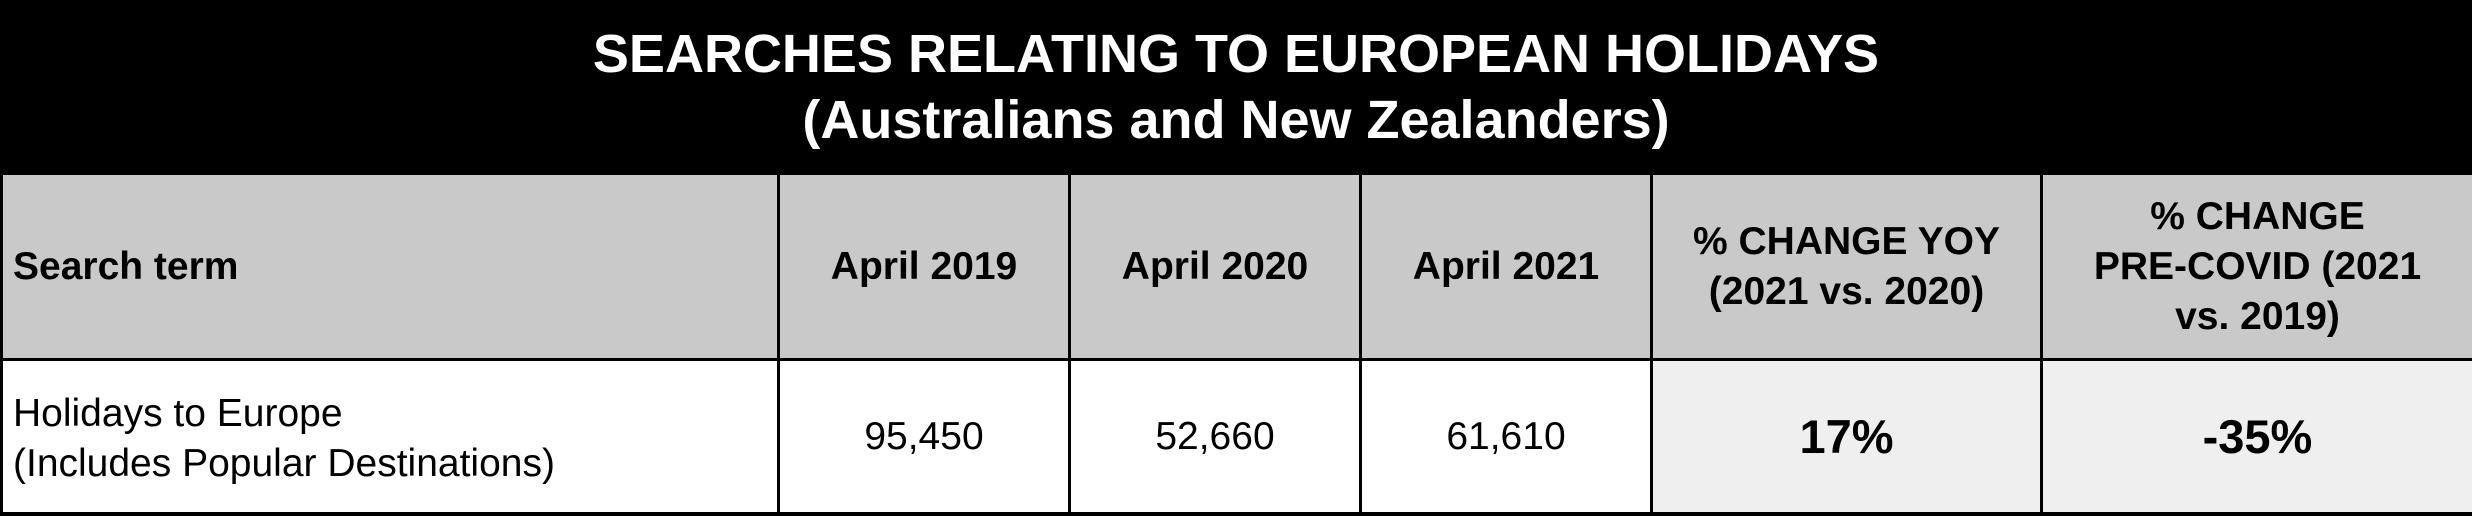 The image size is (2472, 516). Describe the element at coordinates (1215, 266) in the screenshot. I see `header-april-2020: April 2020` at that location.